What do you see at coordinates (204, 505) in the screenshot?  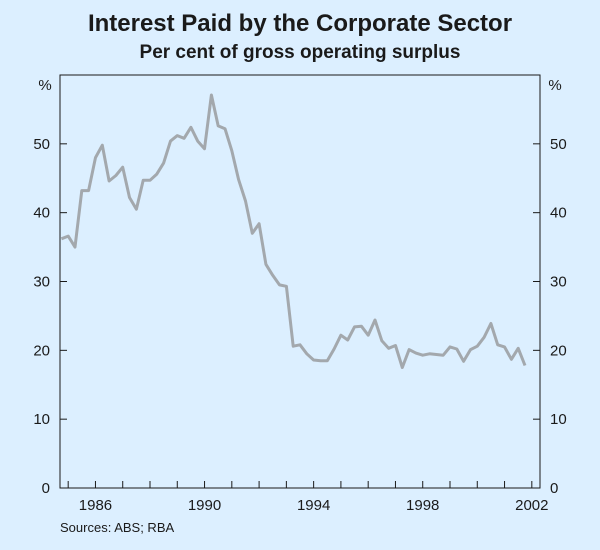 I see `x-tick-label: 1990` at bounding box center [204, 505].